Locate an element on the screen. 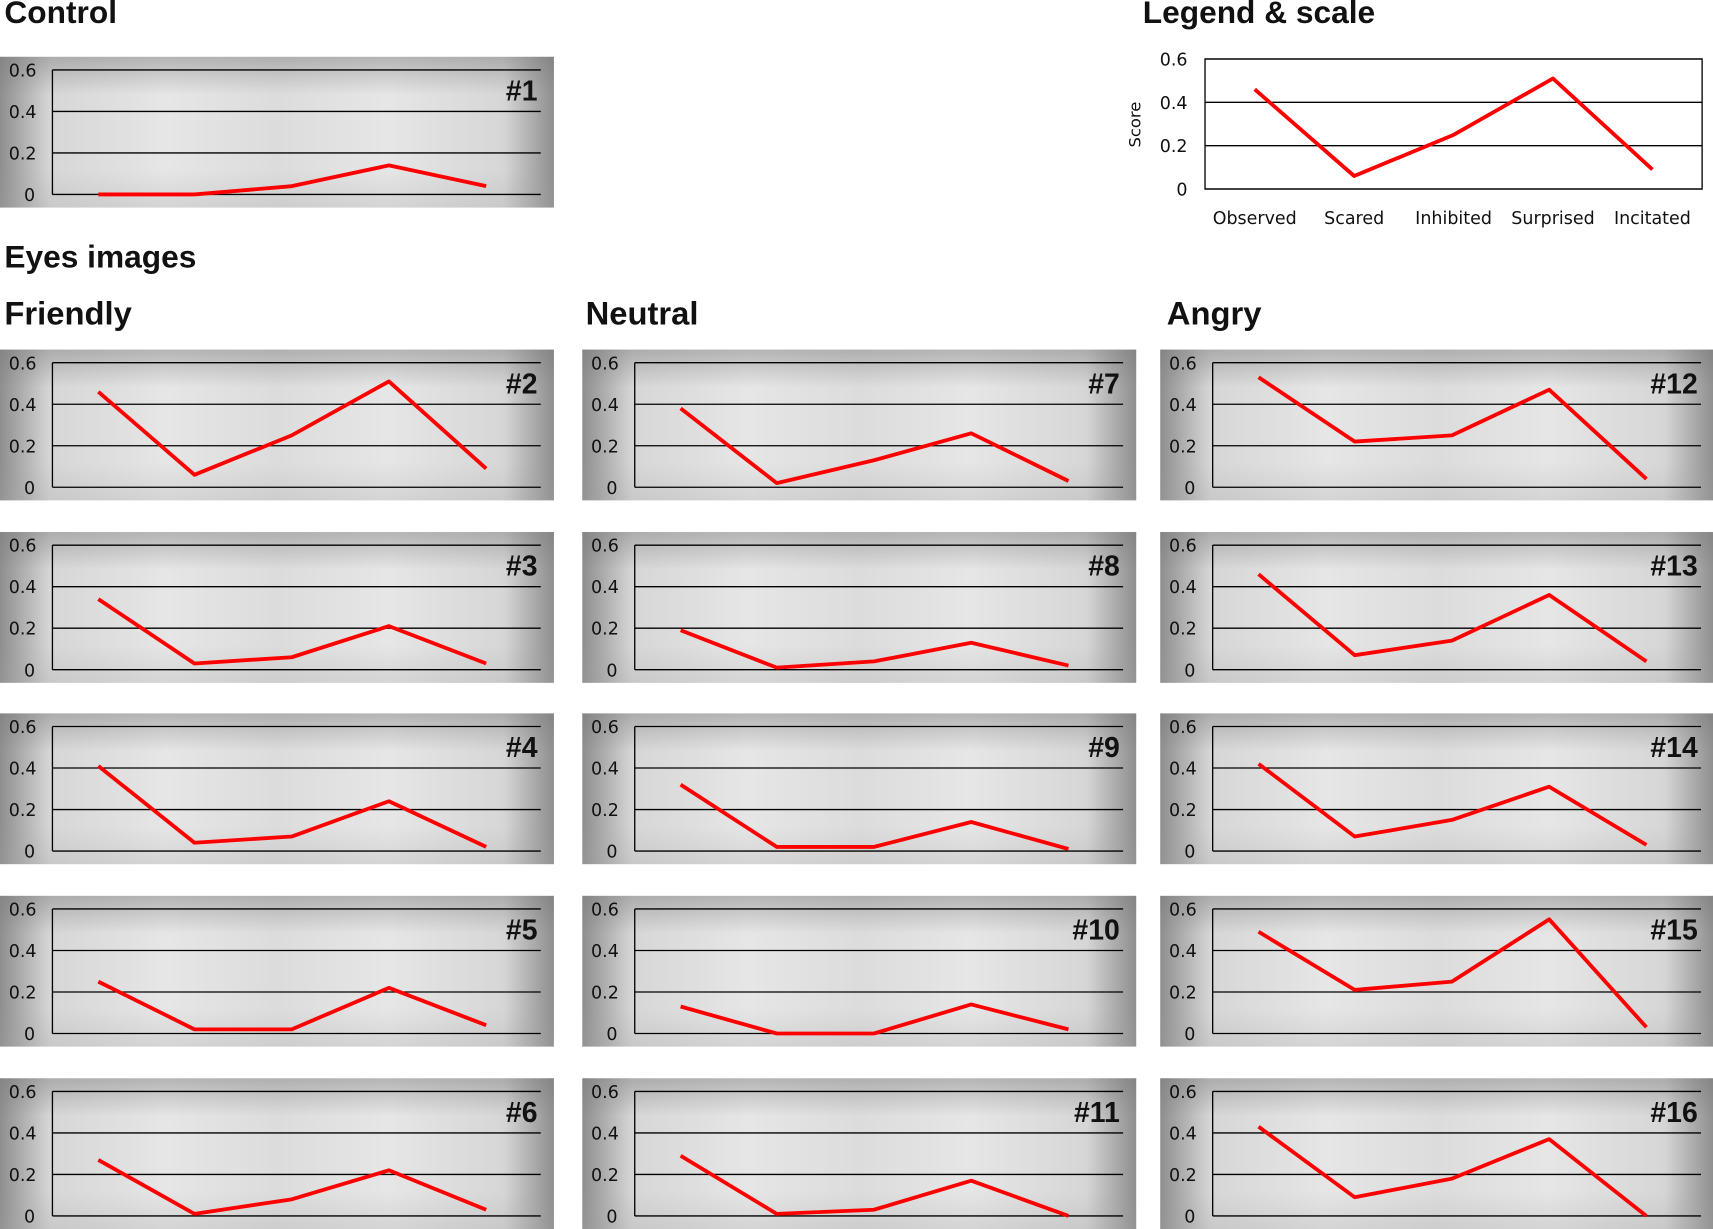 The width and height of the screenshot is (1713, 1229). panel-4: 0 0.2 0.4 0.6 #4 is located at coordinates (277, 789).